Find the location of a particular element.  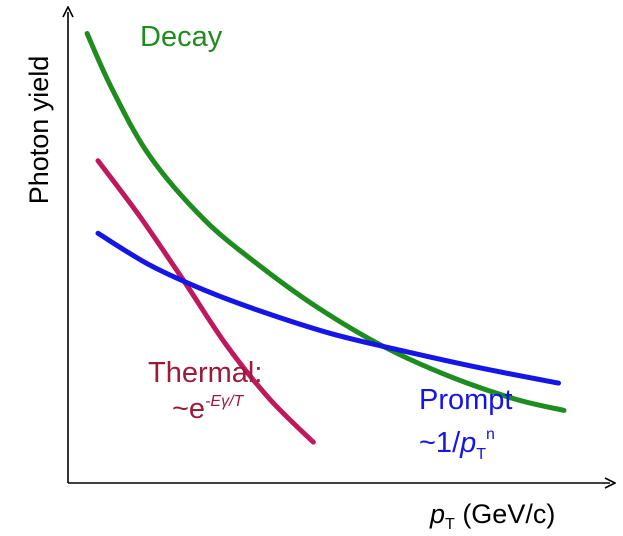

x-axis-label: pT (GeV/c) is located at coordinates (492, 516).